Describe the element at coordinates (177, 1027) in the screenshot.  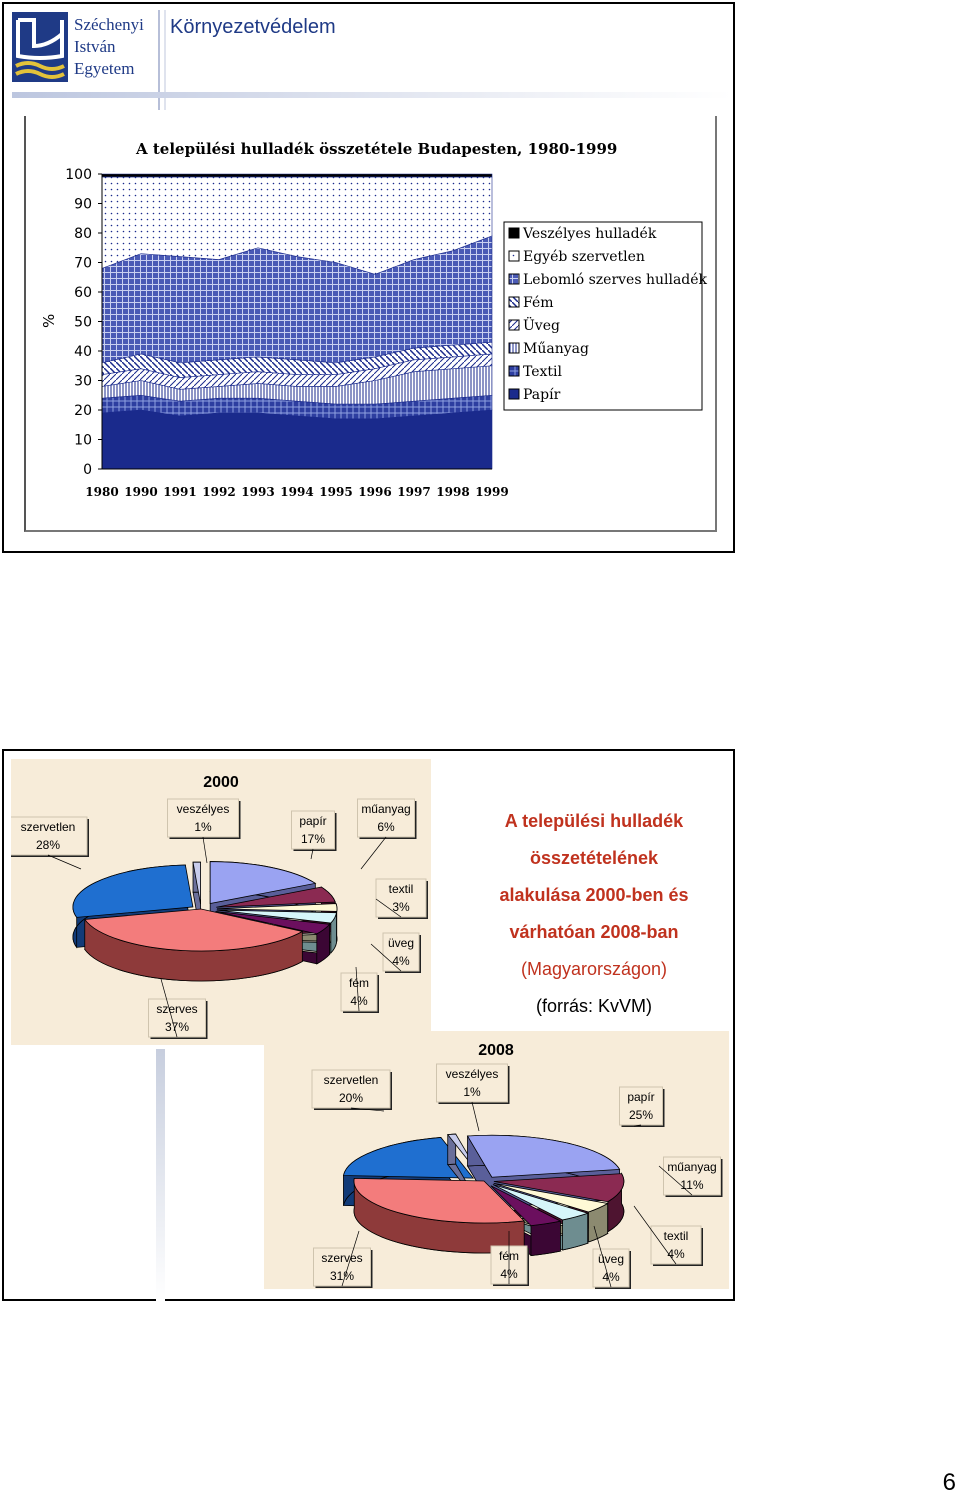
I see `pie-label-value: 37%` at that location.